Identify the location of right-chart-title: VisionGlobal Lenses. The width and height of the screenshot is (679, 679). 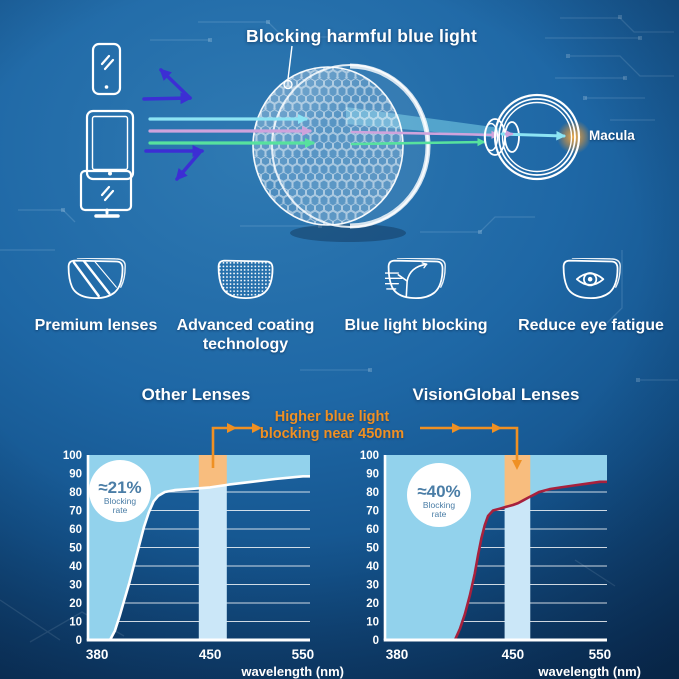
(496, 394).